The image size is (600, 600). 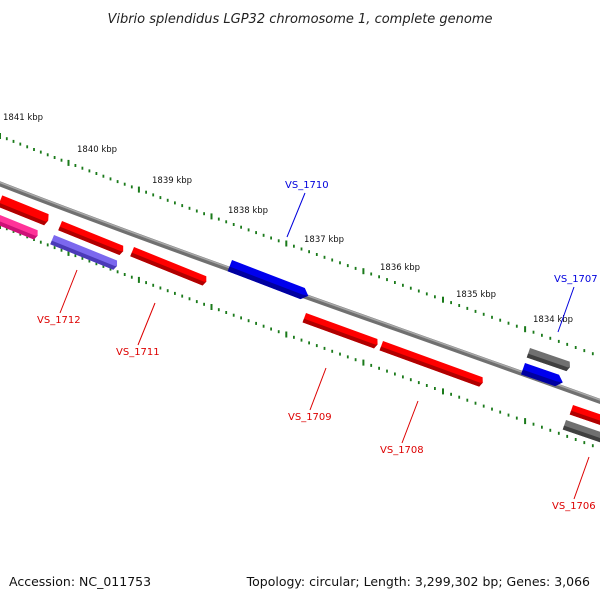 What do you see at coordinates (400, 268) in the screenshot?
I see `kbp-label: 1836 kbp` at bounding box center [400, 268].